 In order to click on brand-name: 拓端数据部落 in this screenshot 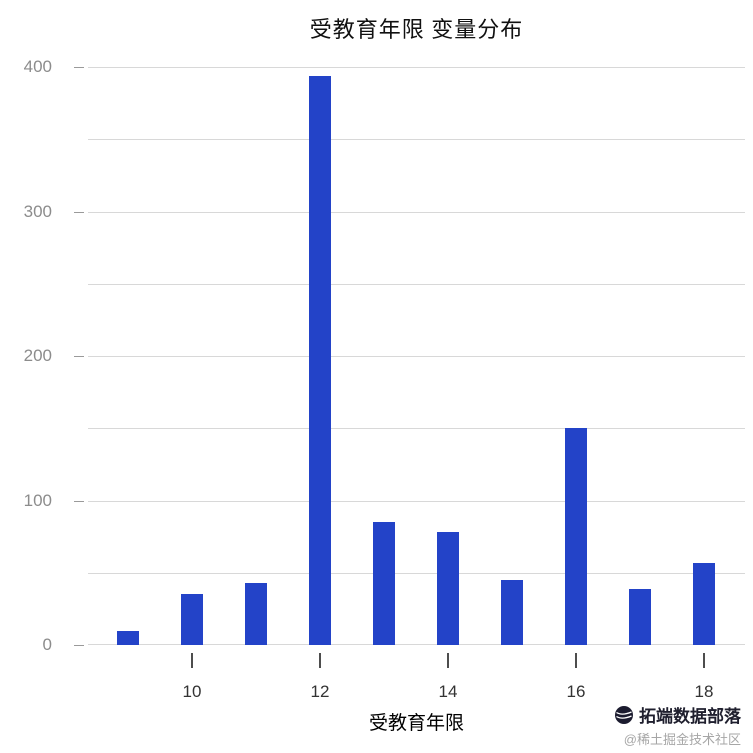, I will do `click(690, 716)`.